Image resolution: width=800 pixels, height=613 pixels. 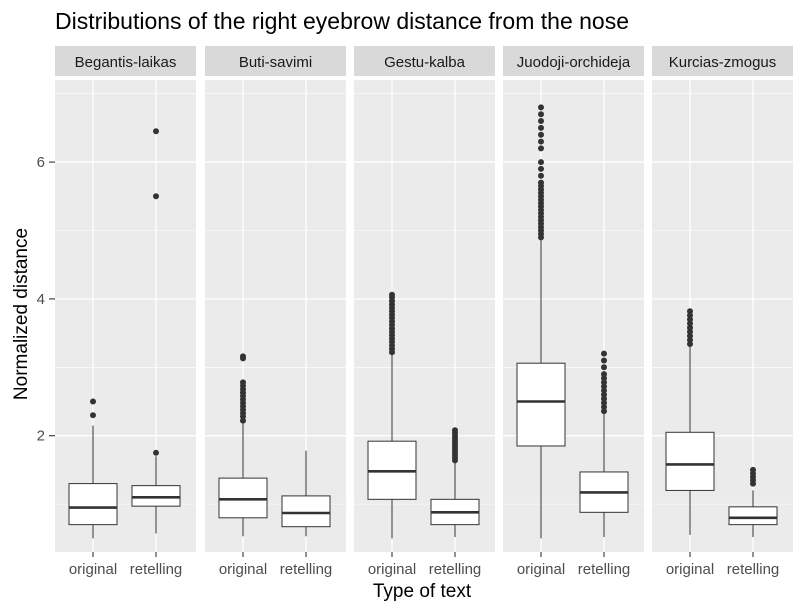 I want to click on x-axis-title: Type of text, so click(x=422, y=591).